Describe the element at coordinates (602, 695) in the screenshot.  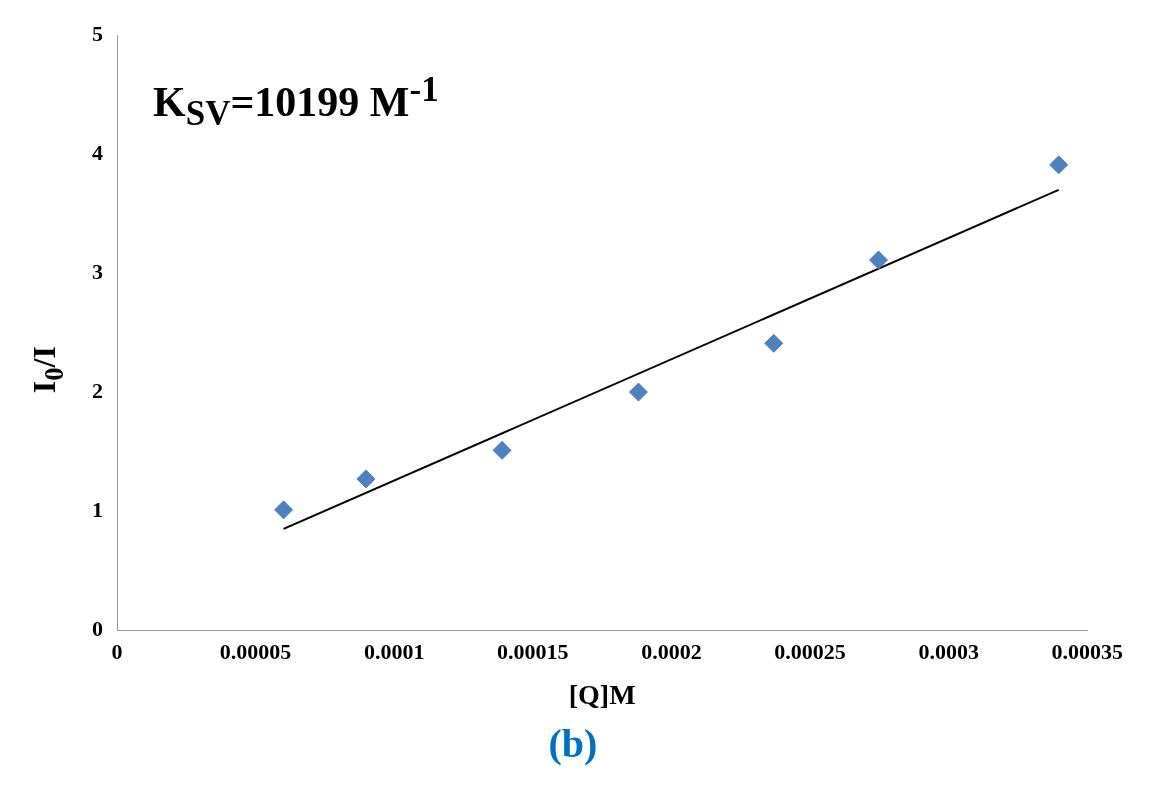
I see `x-axis-title: [Q]M` at that location.